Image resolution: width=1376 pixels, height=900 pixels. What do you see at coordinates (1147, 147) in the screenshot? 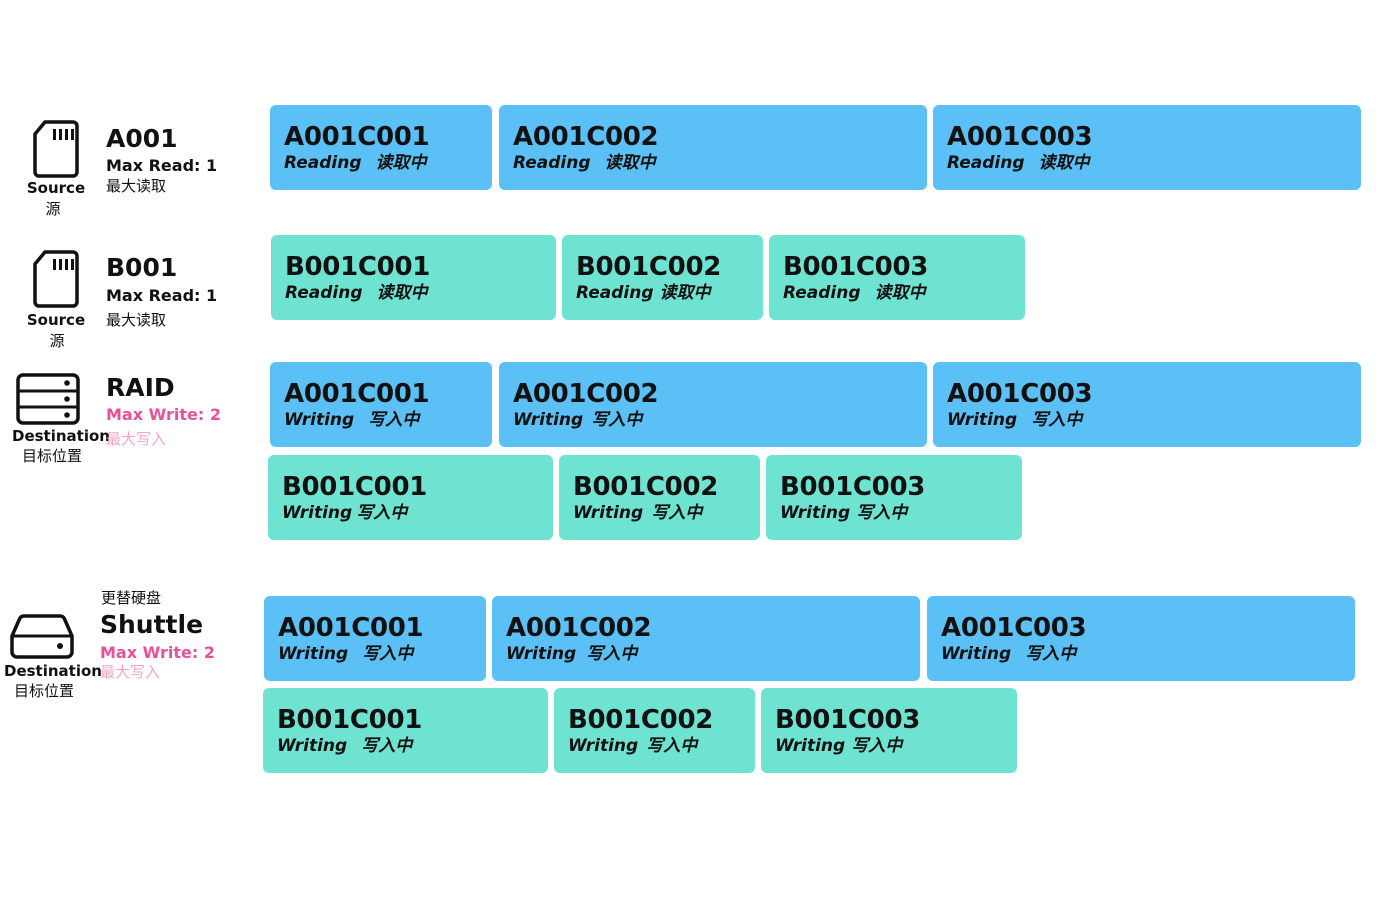
I see `clip-block: A001C003 Reading 读取中` at bounding box center [1147, 147].